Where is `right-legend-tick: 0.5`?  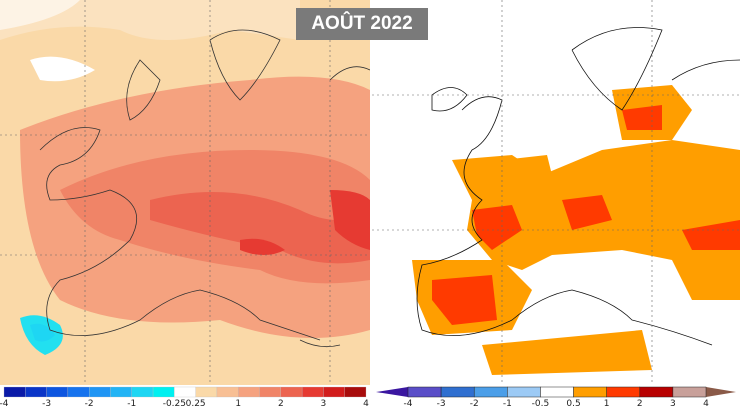 right-legend-tick: 0.5 is located at coordinates (573, 403).